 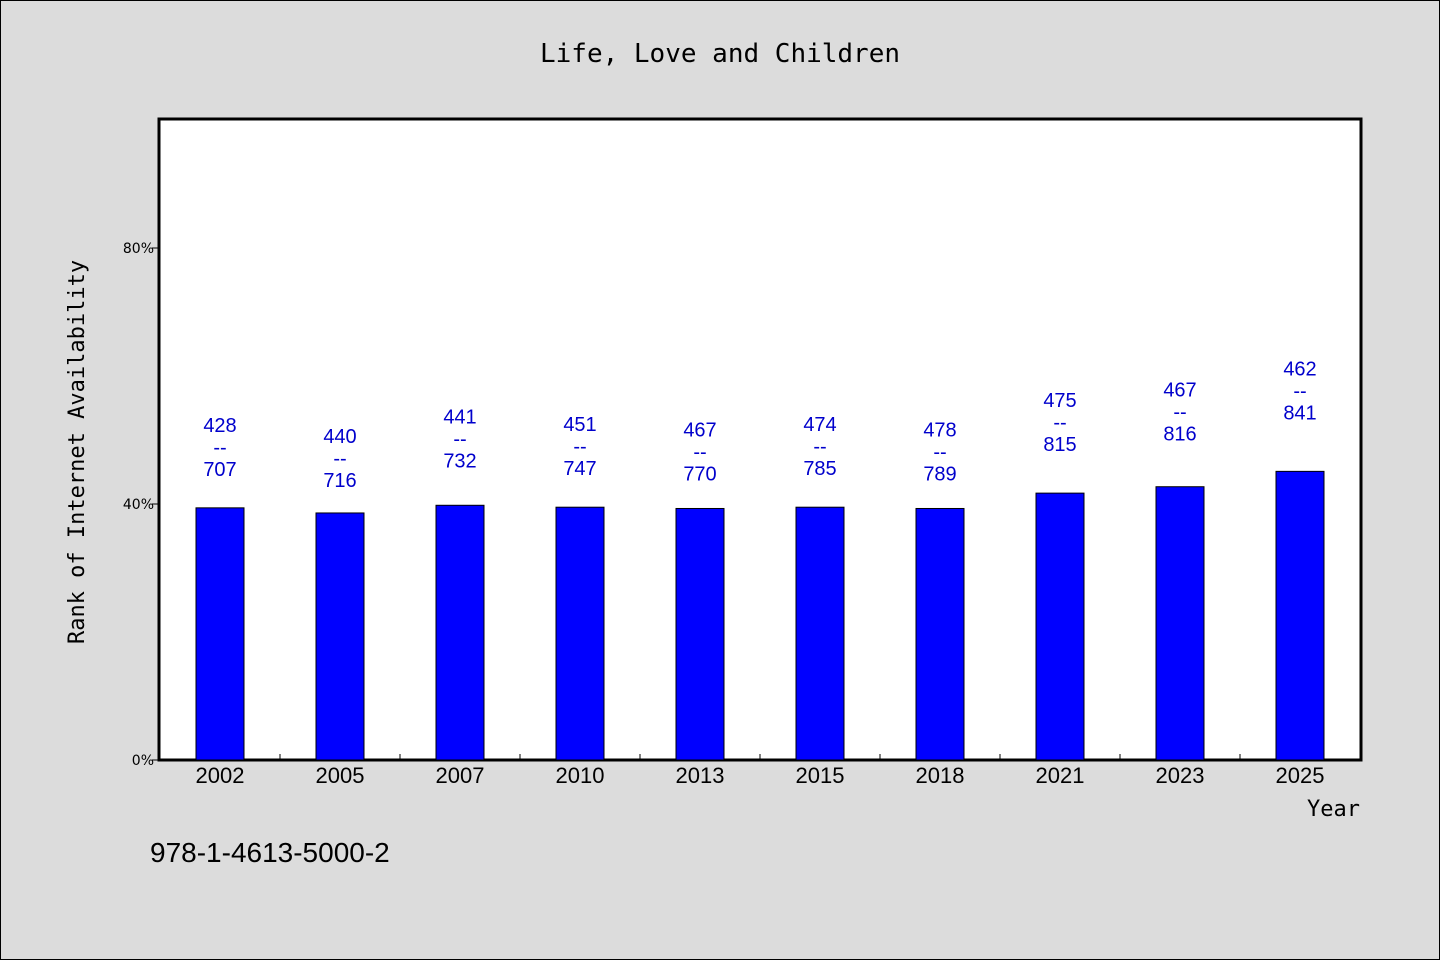 What do you see at coordinates (1060, 626) in the screenshot?
I see `bar-2021` at bounding box center [1060, 626].